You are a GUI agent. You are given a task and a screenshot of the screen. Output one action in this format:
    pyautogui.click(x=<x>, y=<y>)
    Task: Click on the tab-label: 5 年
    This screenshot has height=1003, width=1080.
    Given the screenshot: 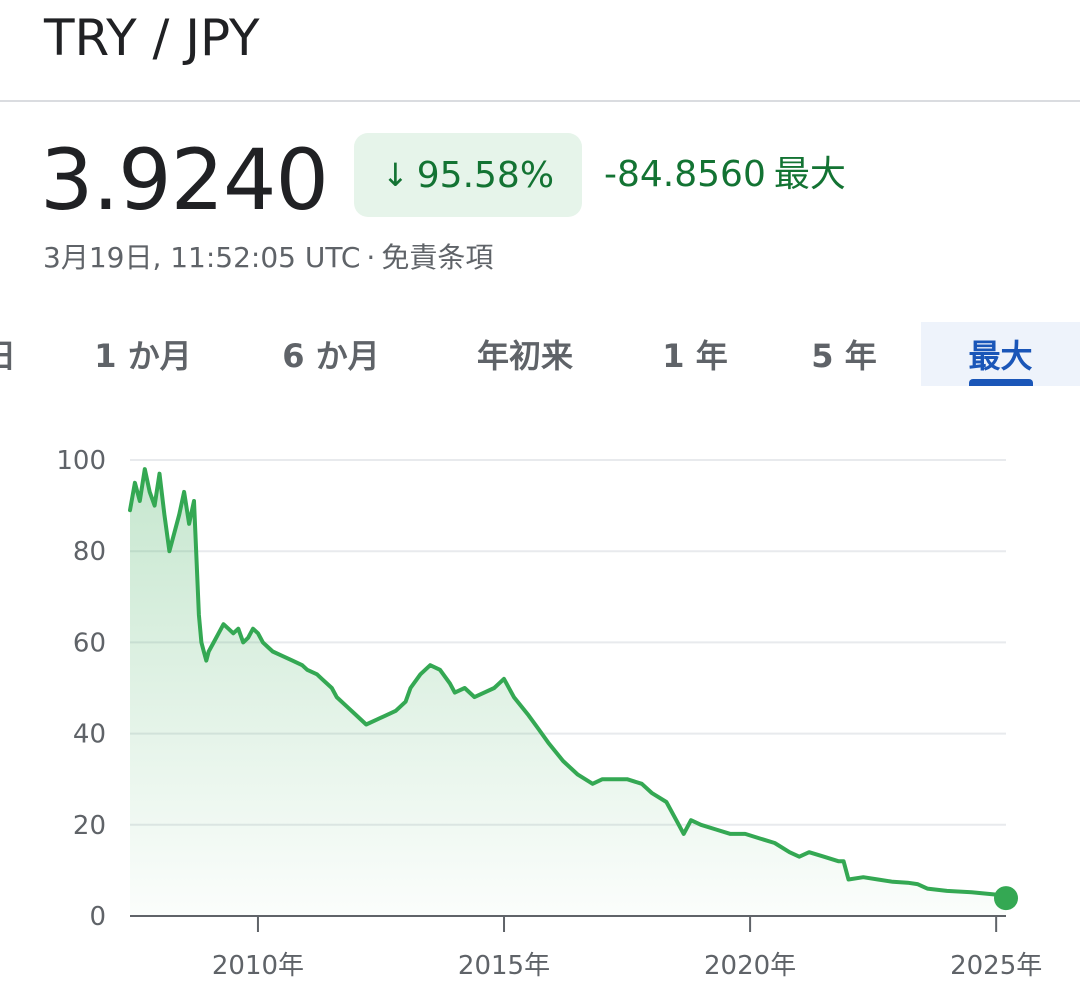 What is the action you would take?
    pyautogui.click(x=844, y=356)
    